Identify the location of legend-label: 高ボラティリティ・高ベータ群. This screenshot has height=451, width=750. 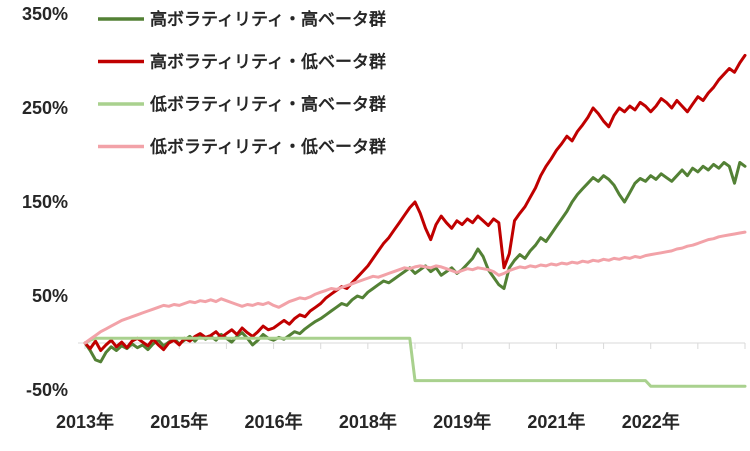
(268, 19).